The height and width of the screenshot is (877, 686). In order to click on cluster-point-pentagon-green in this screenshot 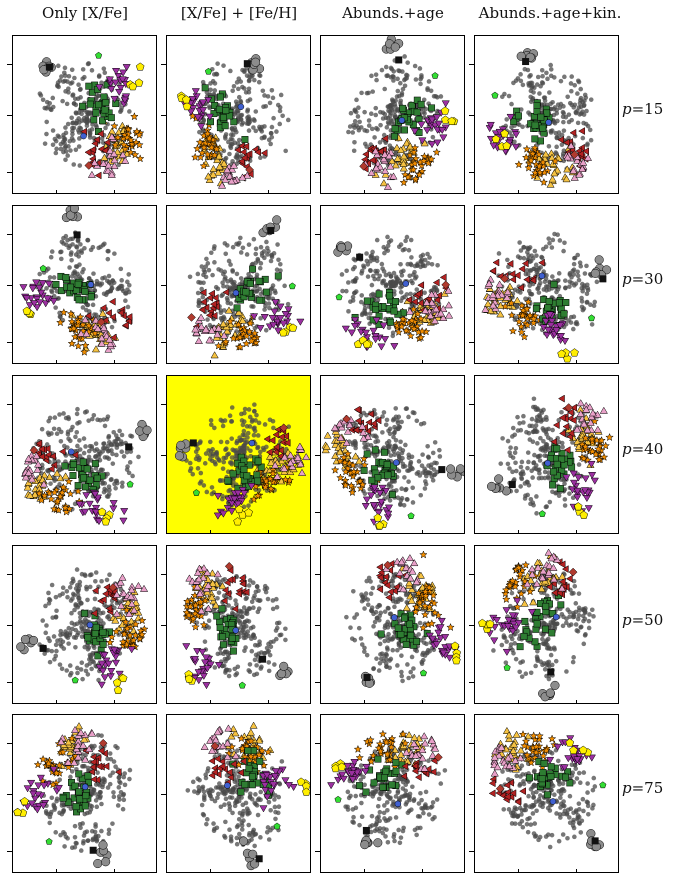, I will do `click(208, 71)`.